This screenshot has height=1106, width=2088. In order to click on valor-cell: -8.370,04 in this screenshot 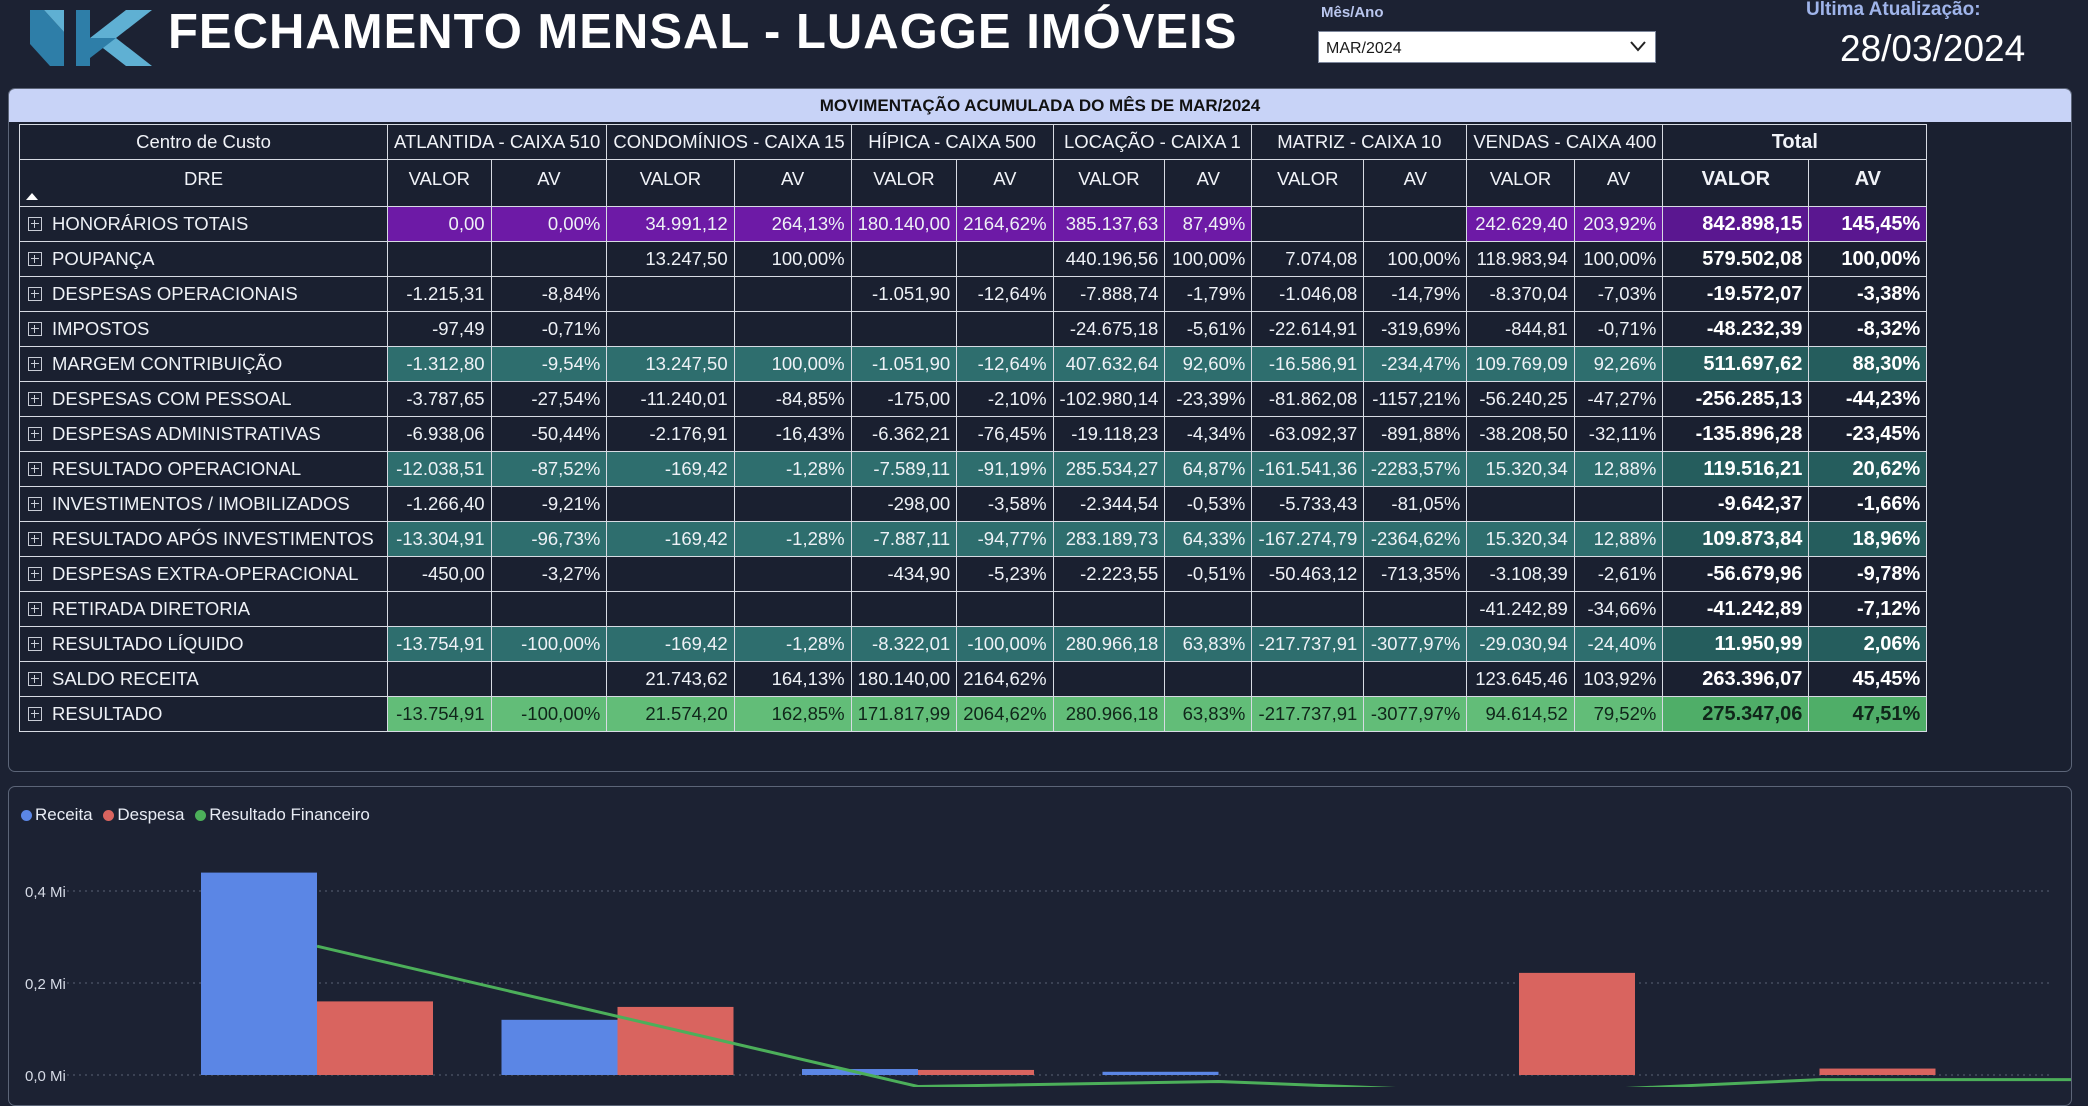, I will do `click(1520, 294)`.